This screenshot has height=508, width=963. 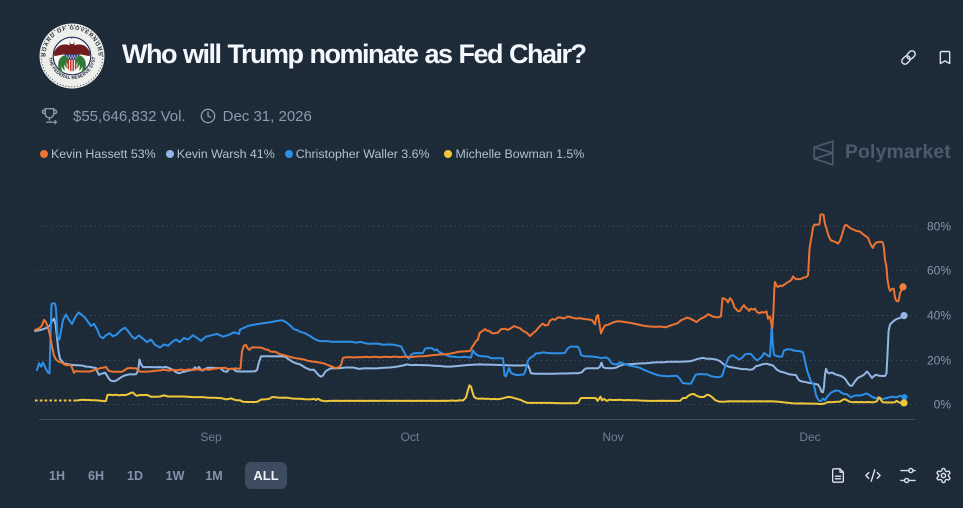 I want to click on svg-text: Sep, so click(x=211, y=437).